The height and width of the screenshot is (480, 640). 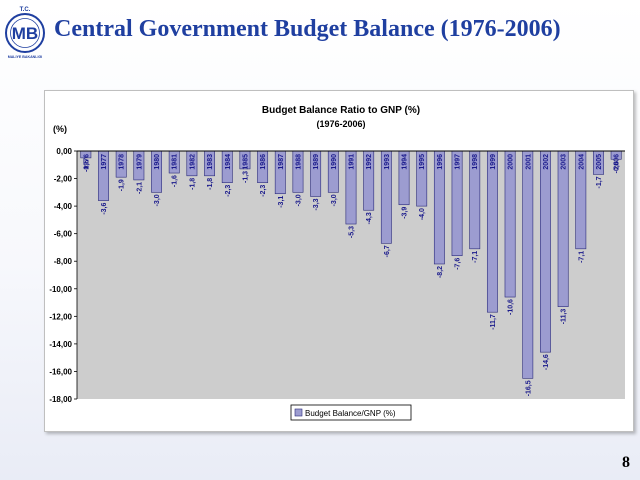 I want to click on ministry-logo: T.C. MB MALIYE BAKANLIGI, so click(x=25, y=33).